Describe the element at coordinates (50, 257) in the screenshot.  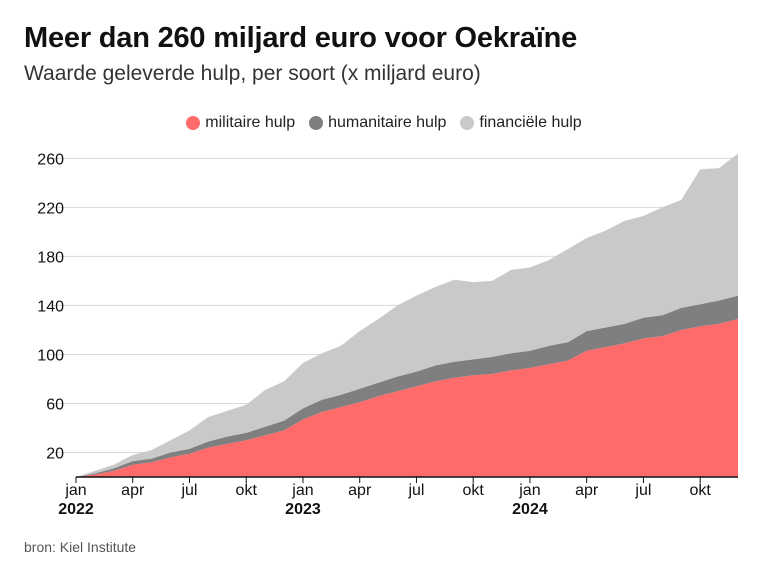
I see `y-tick-label-180: 180` at that location.